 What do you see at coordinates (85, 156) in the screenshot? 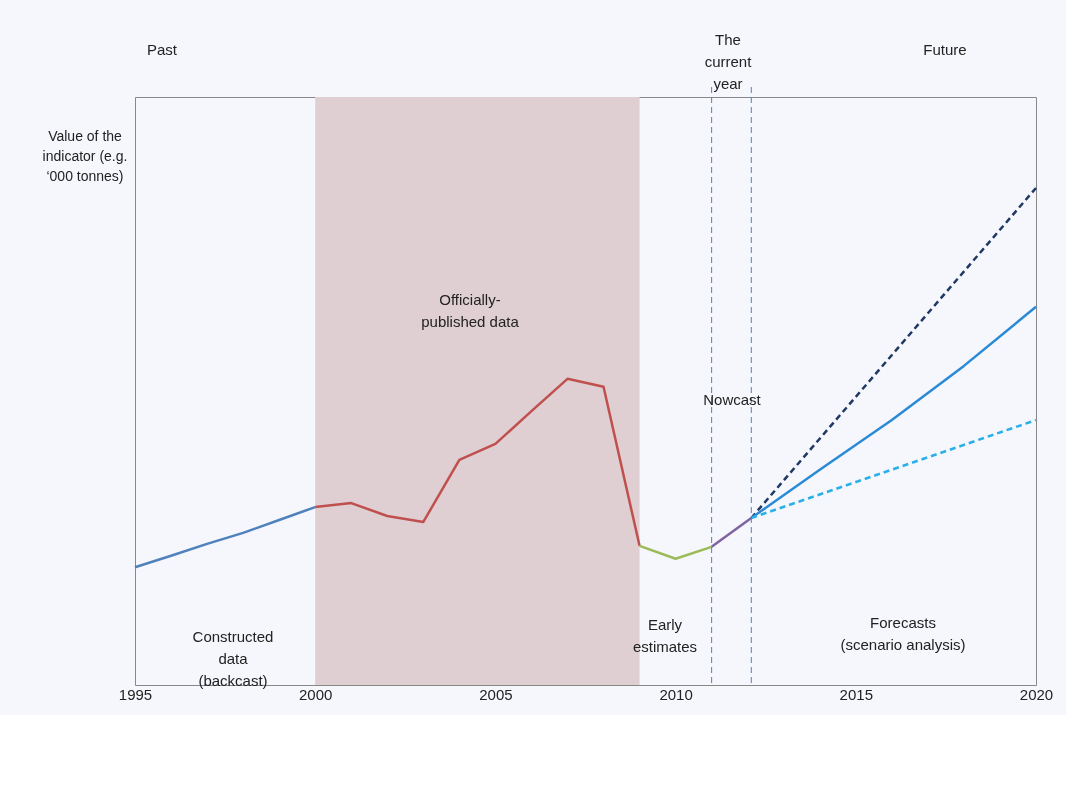
I see `y-axis-title: Value of the indicator (e.g. ‘000 tonnes)` at bounding box center [85, 156].